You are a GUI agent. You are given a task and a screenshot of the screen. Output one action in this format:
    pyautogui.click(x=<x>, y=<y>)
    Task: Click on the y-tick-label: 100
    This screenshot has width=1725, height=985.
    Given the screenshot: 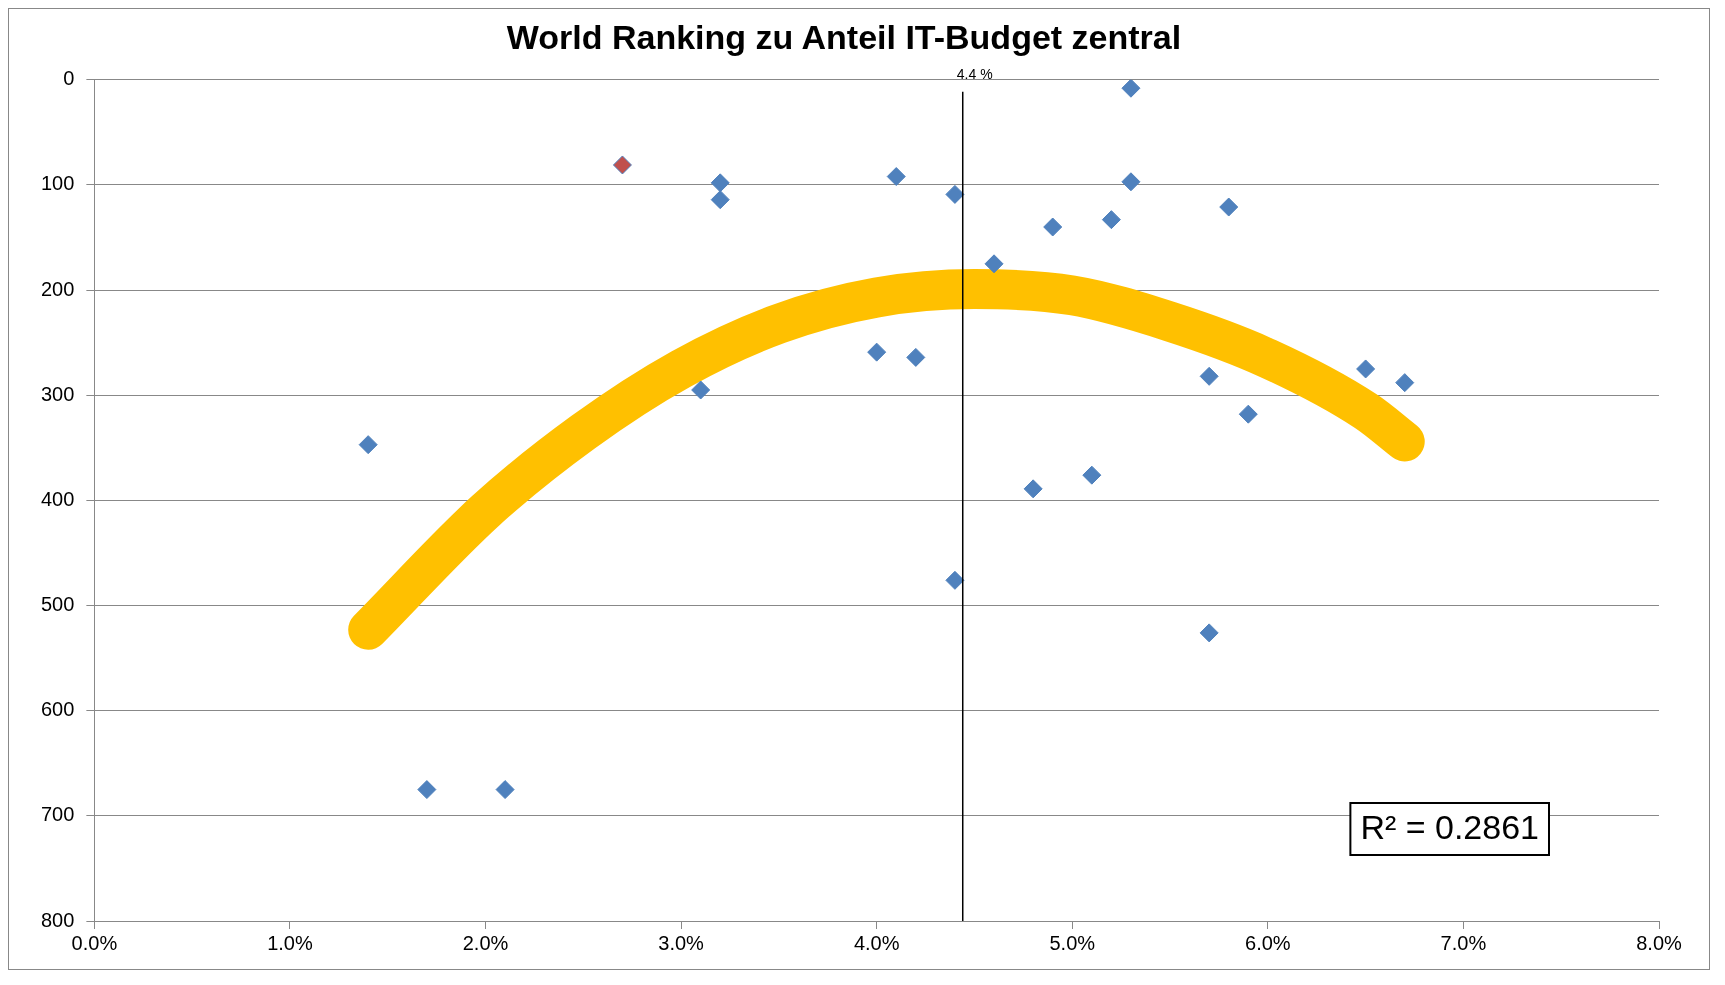 What is the action you would take?
    pyautogui.click(x=57, y=183)
    